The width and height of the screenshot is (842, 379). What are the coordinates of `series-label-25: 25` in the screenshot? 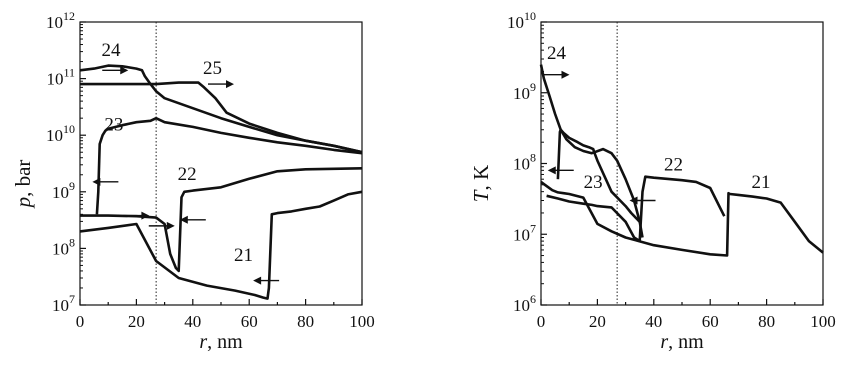 It's located at (212, 68).